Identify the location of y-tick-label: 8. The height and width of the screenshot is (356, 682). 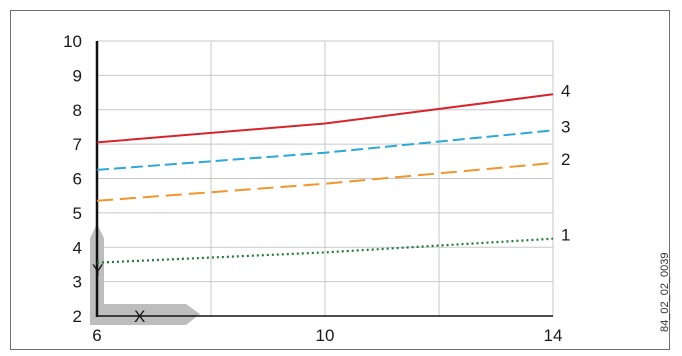
(77, 110).